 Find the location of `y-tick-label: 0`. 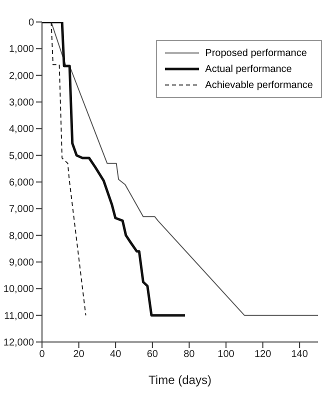

y-tick-label: 0 is located at coordinates (31, 23).